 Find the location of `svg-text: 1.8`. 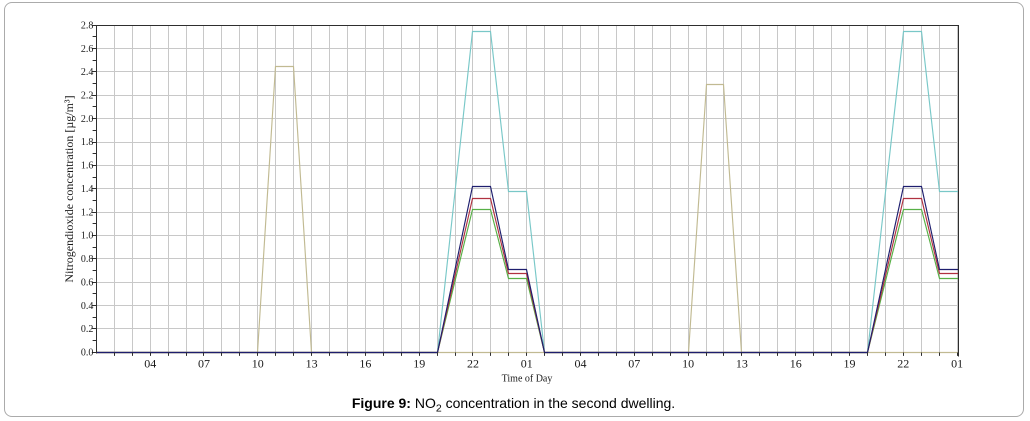

svg-text: 1.8 is located at coordinates (87, 142).